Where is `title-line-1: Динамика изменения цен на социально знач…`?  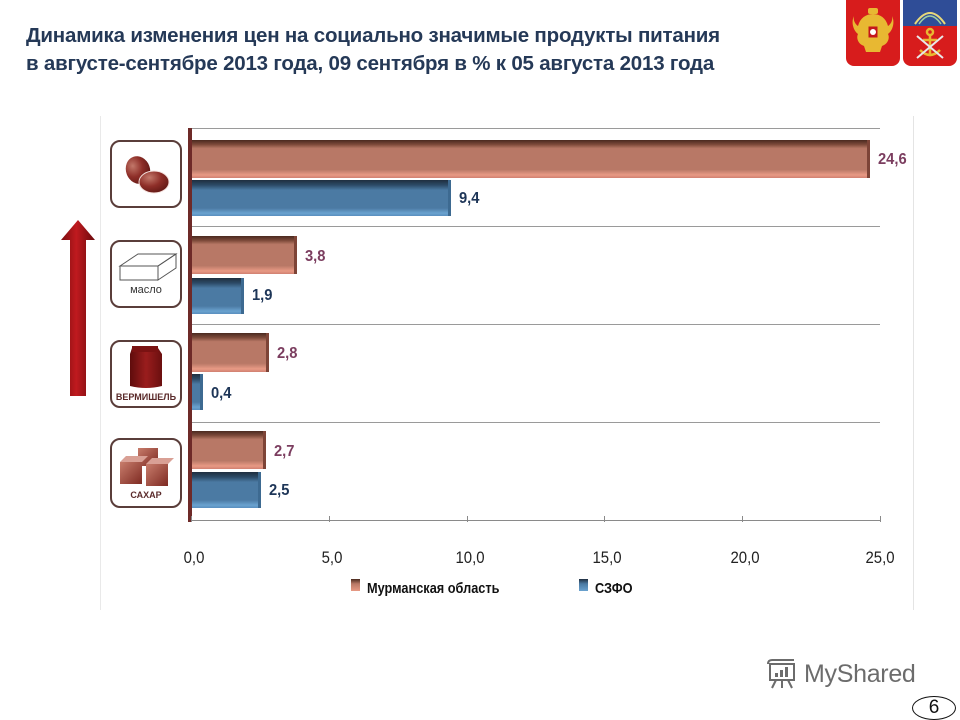 title-line-1: Динамика изменения цен на социально знач… is located at coordinates (373, 35).